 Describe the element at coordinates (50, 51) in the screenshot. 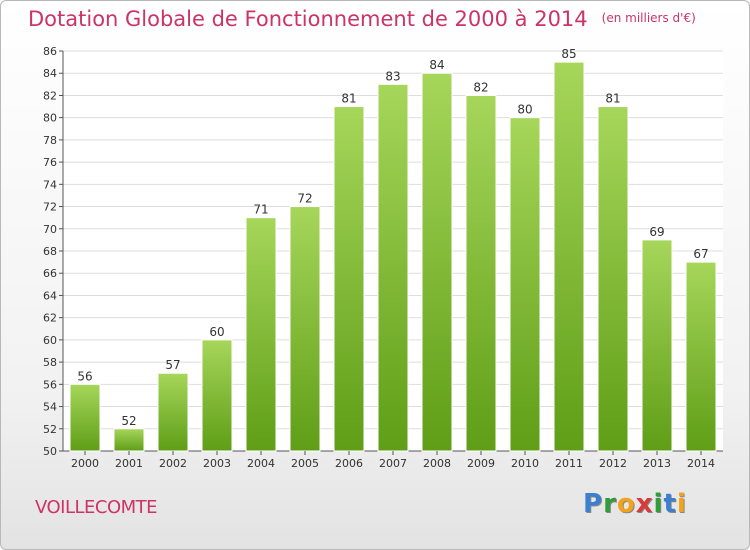

I see `y-tick-label: 86` at that location.